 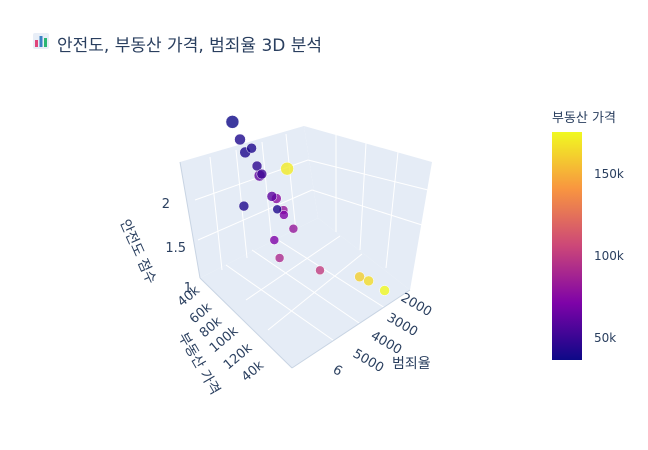 I want to click on z-tick-label: 1, so click(x=188, y=288).